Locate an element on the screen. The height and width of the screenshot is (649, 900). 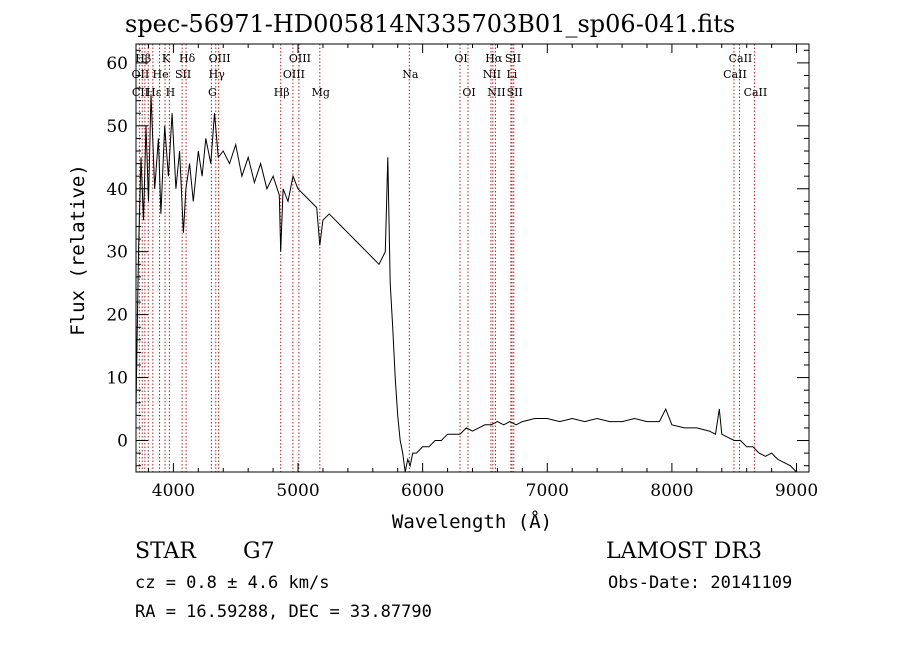
y-tick-label: 20 is located at coordinates (117, 316).